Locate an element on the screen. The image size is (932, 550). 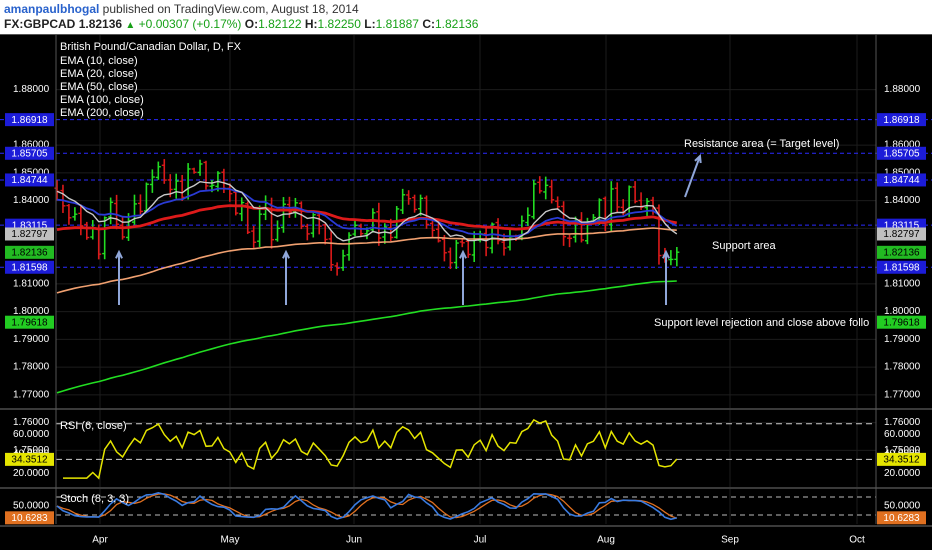
left-price-tick: 1.85000 is located at coordinates (31, 172).